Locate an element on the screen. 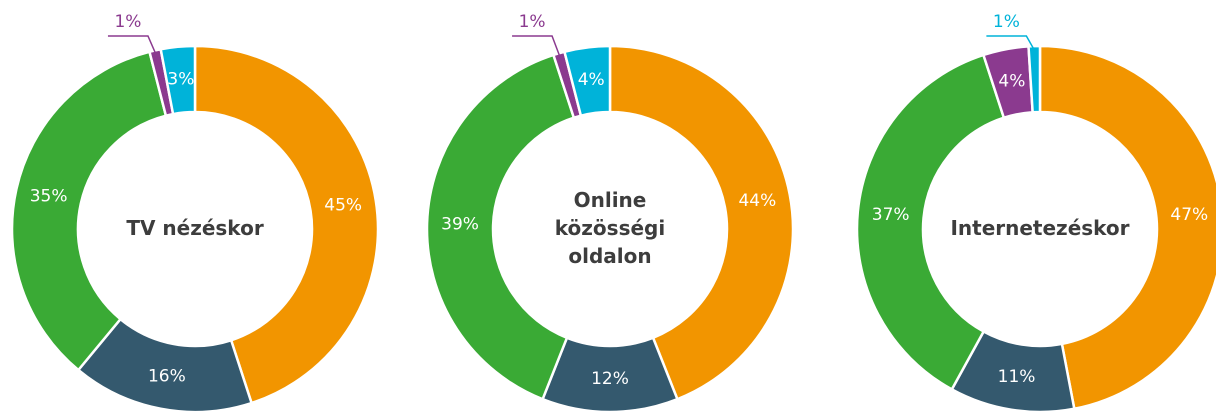  slice-label: 16% is located at coordinates (167, 376).